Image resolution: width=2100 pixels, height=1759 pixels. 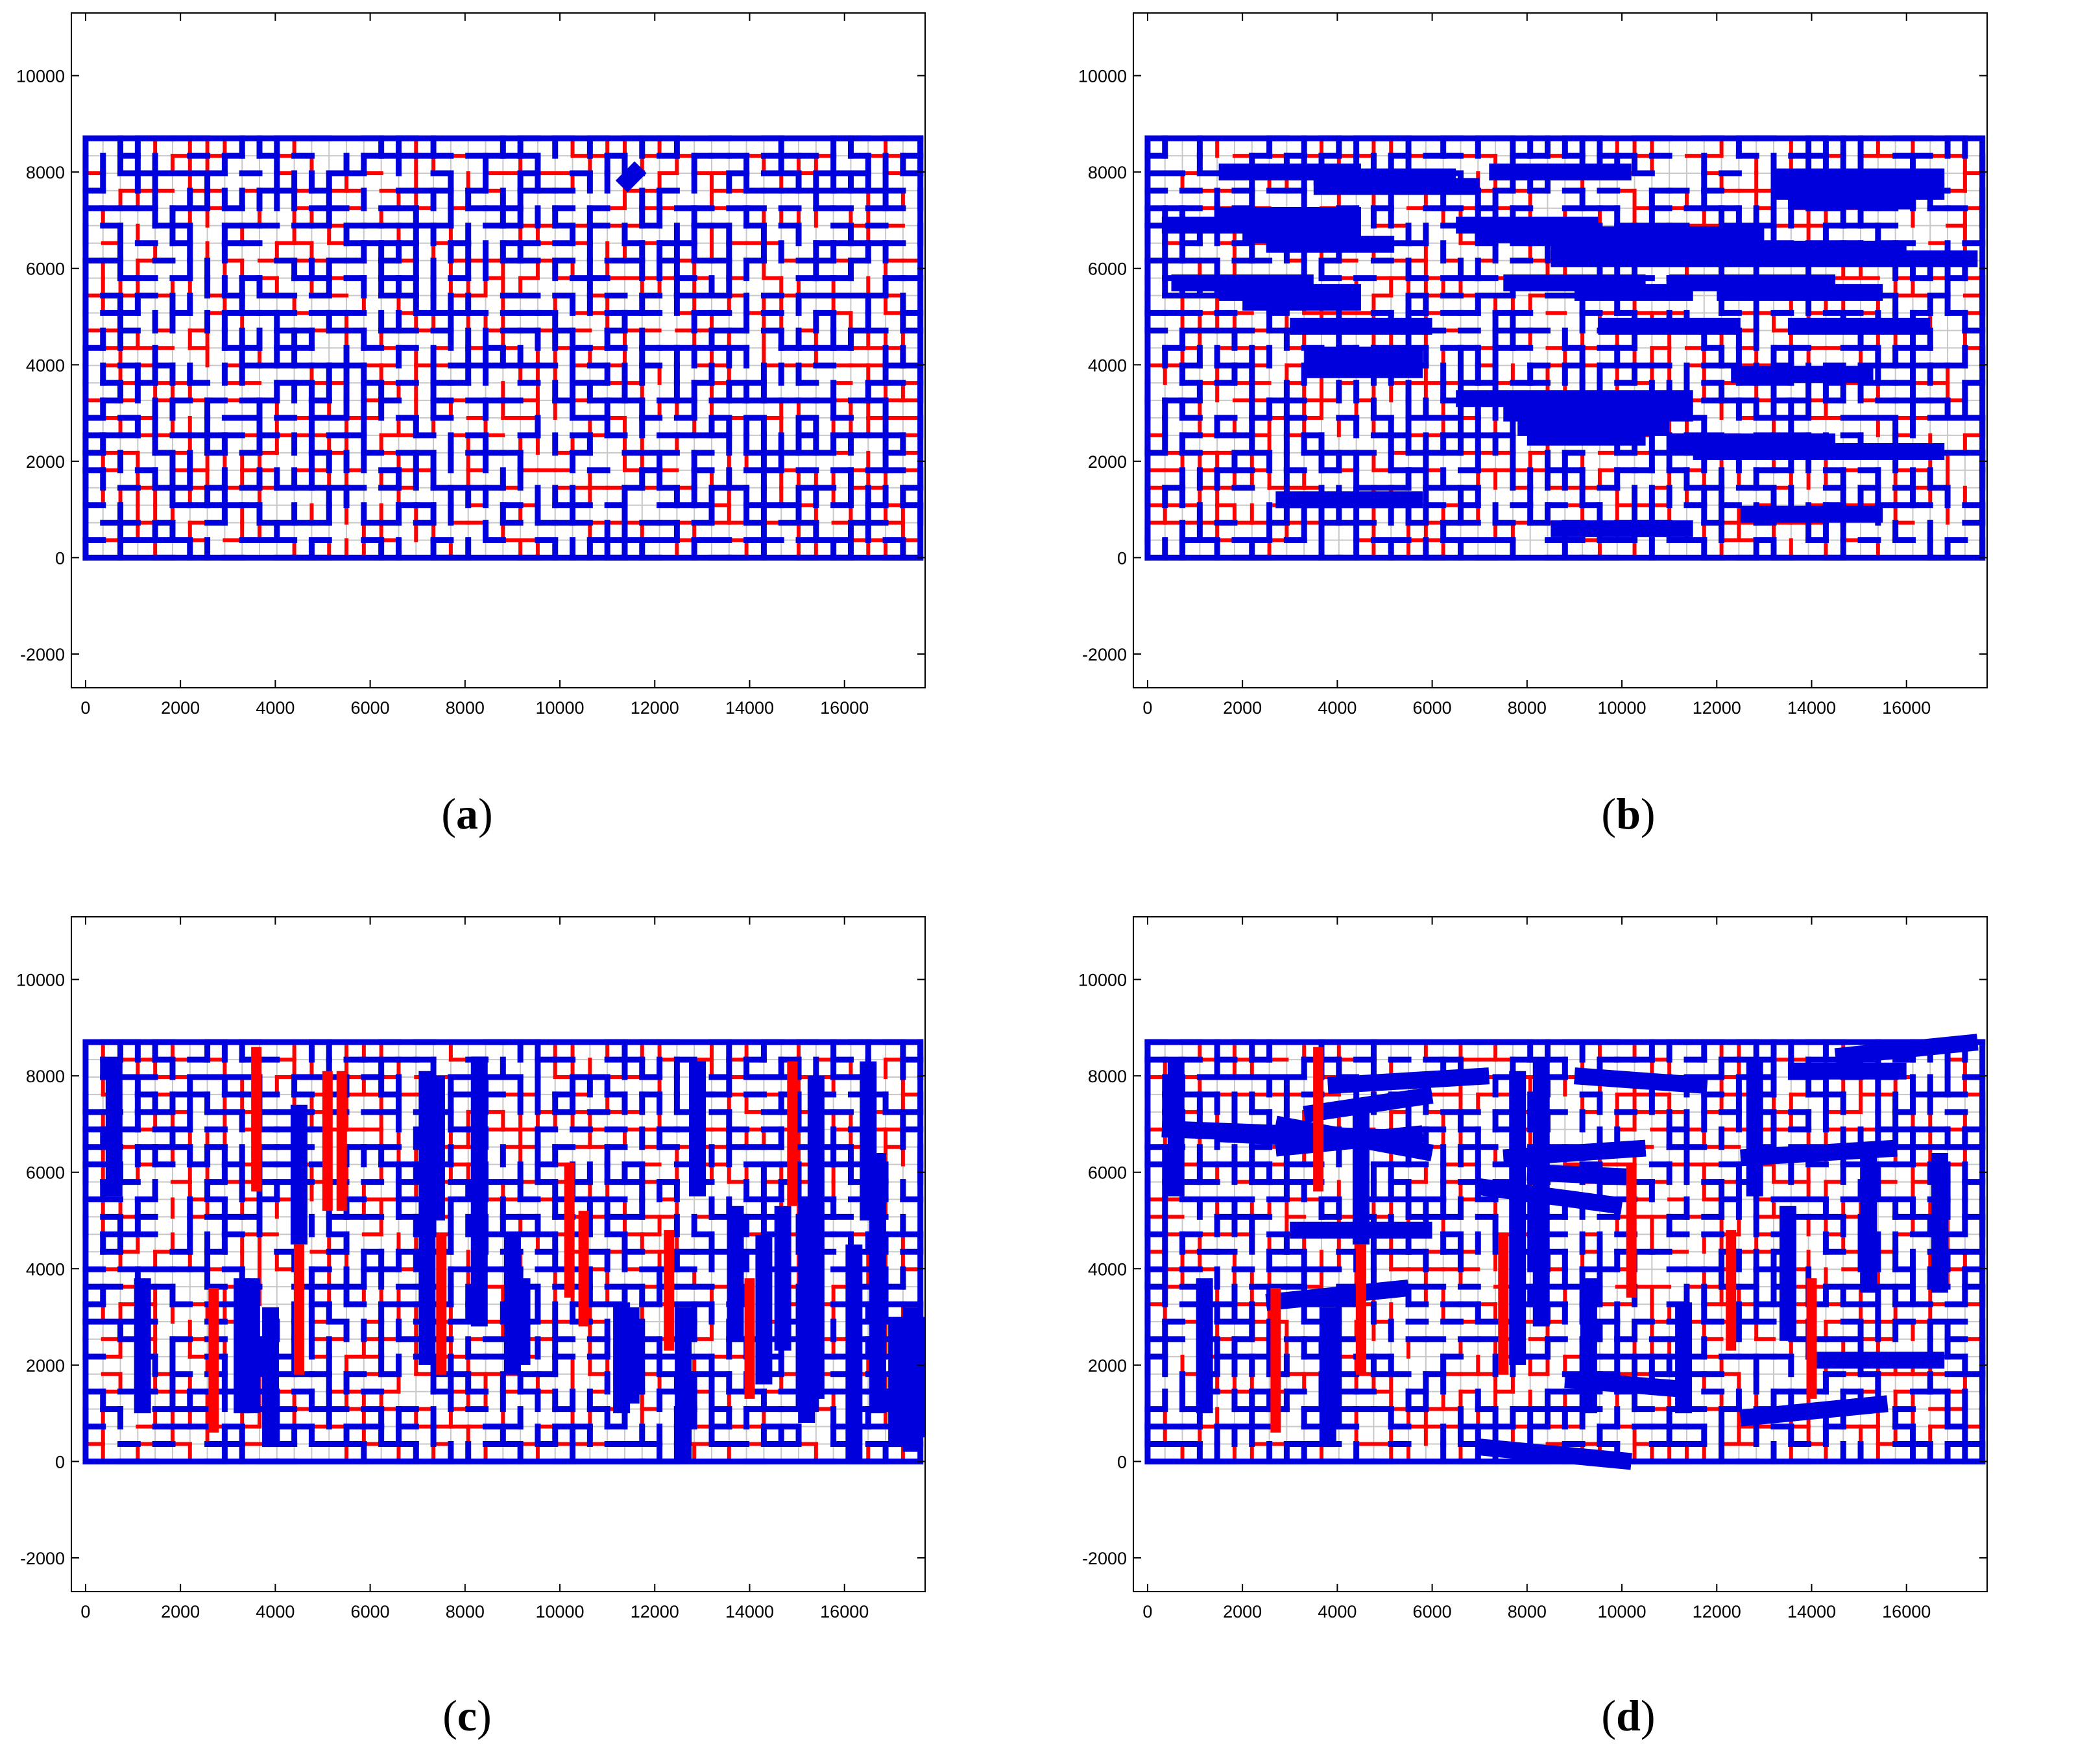 What do you see at coordinates (1609, 813) in the screenshot?
I see `caption-b-open: (` at bounding box center [1609, 813].